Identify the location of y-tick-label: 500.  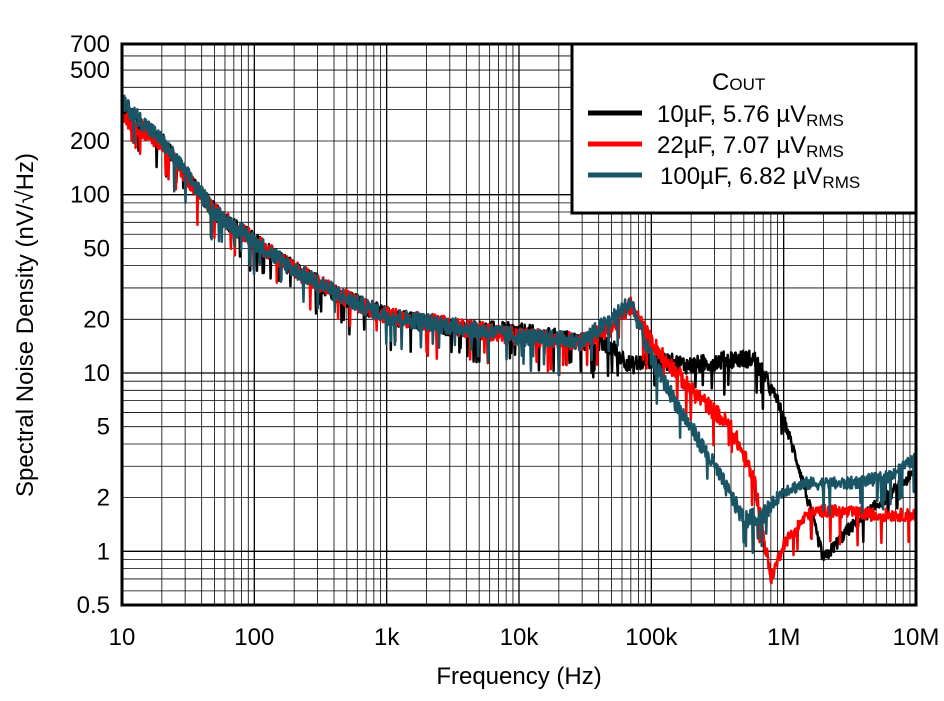
(90, 70).